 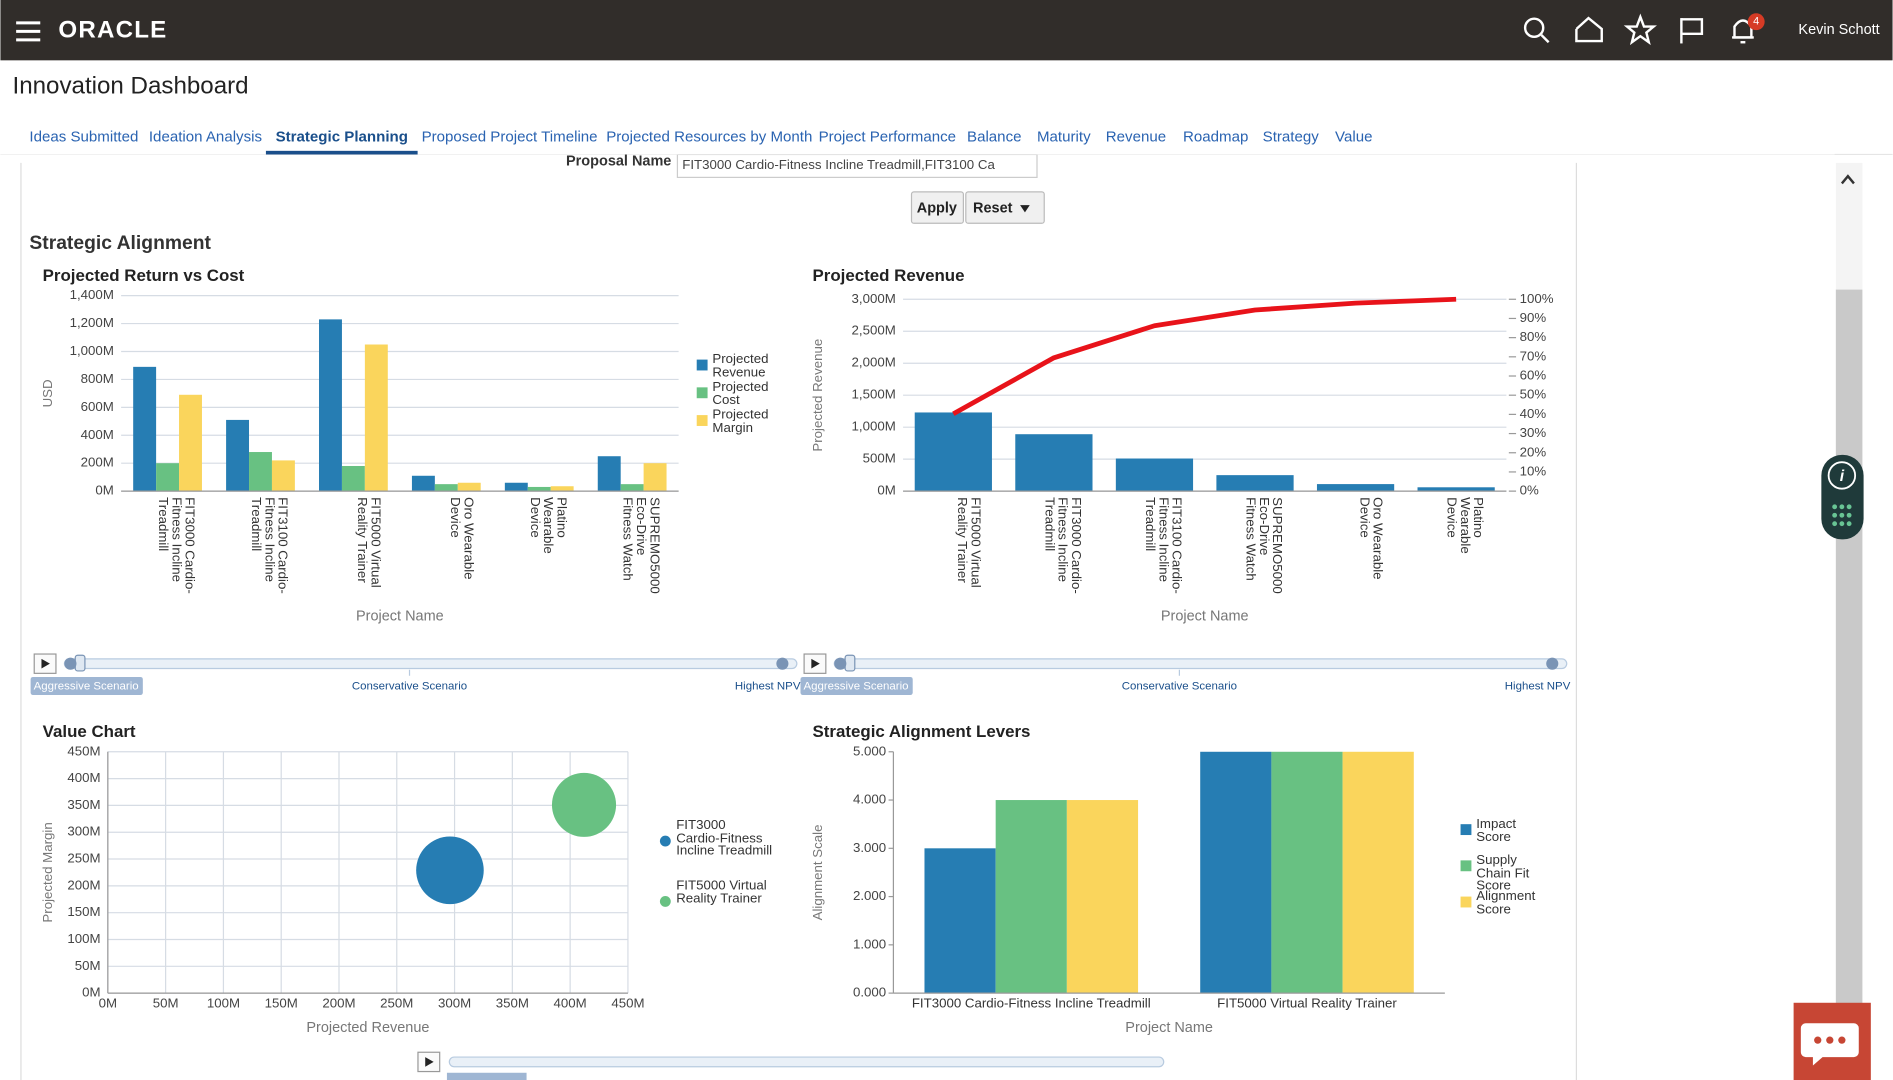 I want to click on label-box: Projected Cost, so click(x=740, y=394).